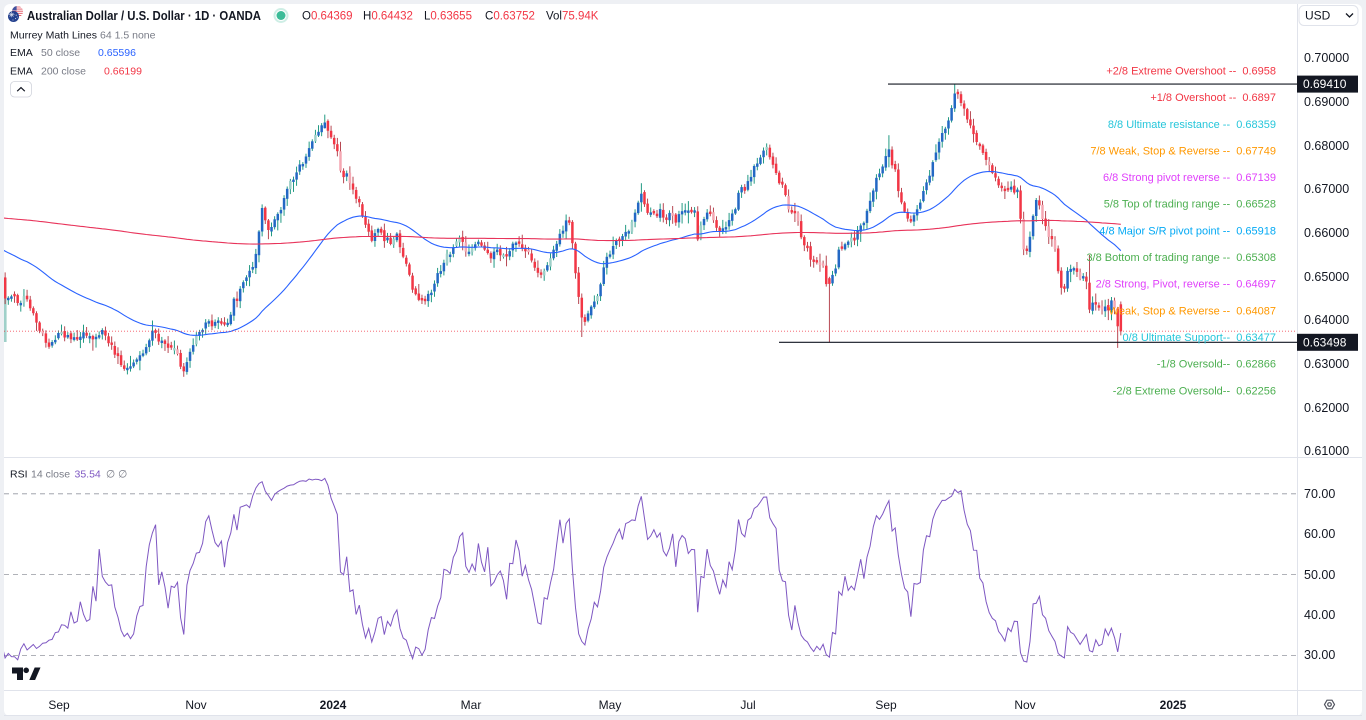 The image size is (1366, 720). I want to click on svg-text: 70.00, so click(1319, 494).